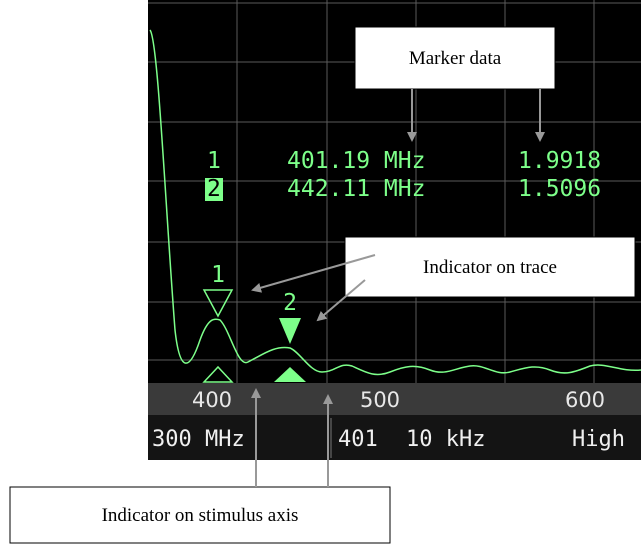 This screenshot has width=641, height=544. Describe the element at coordinates (394, 437) in the screenshot. I see `status-bar` at that location.